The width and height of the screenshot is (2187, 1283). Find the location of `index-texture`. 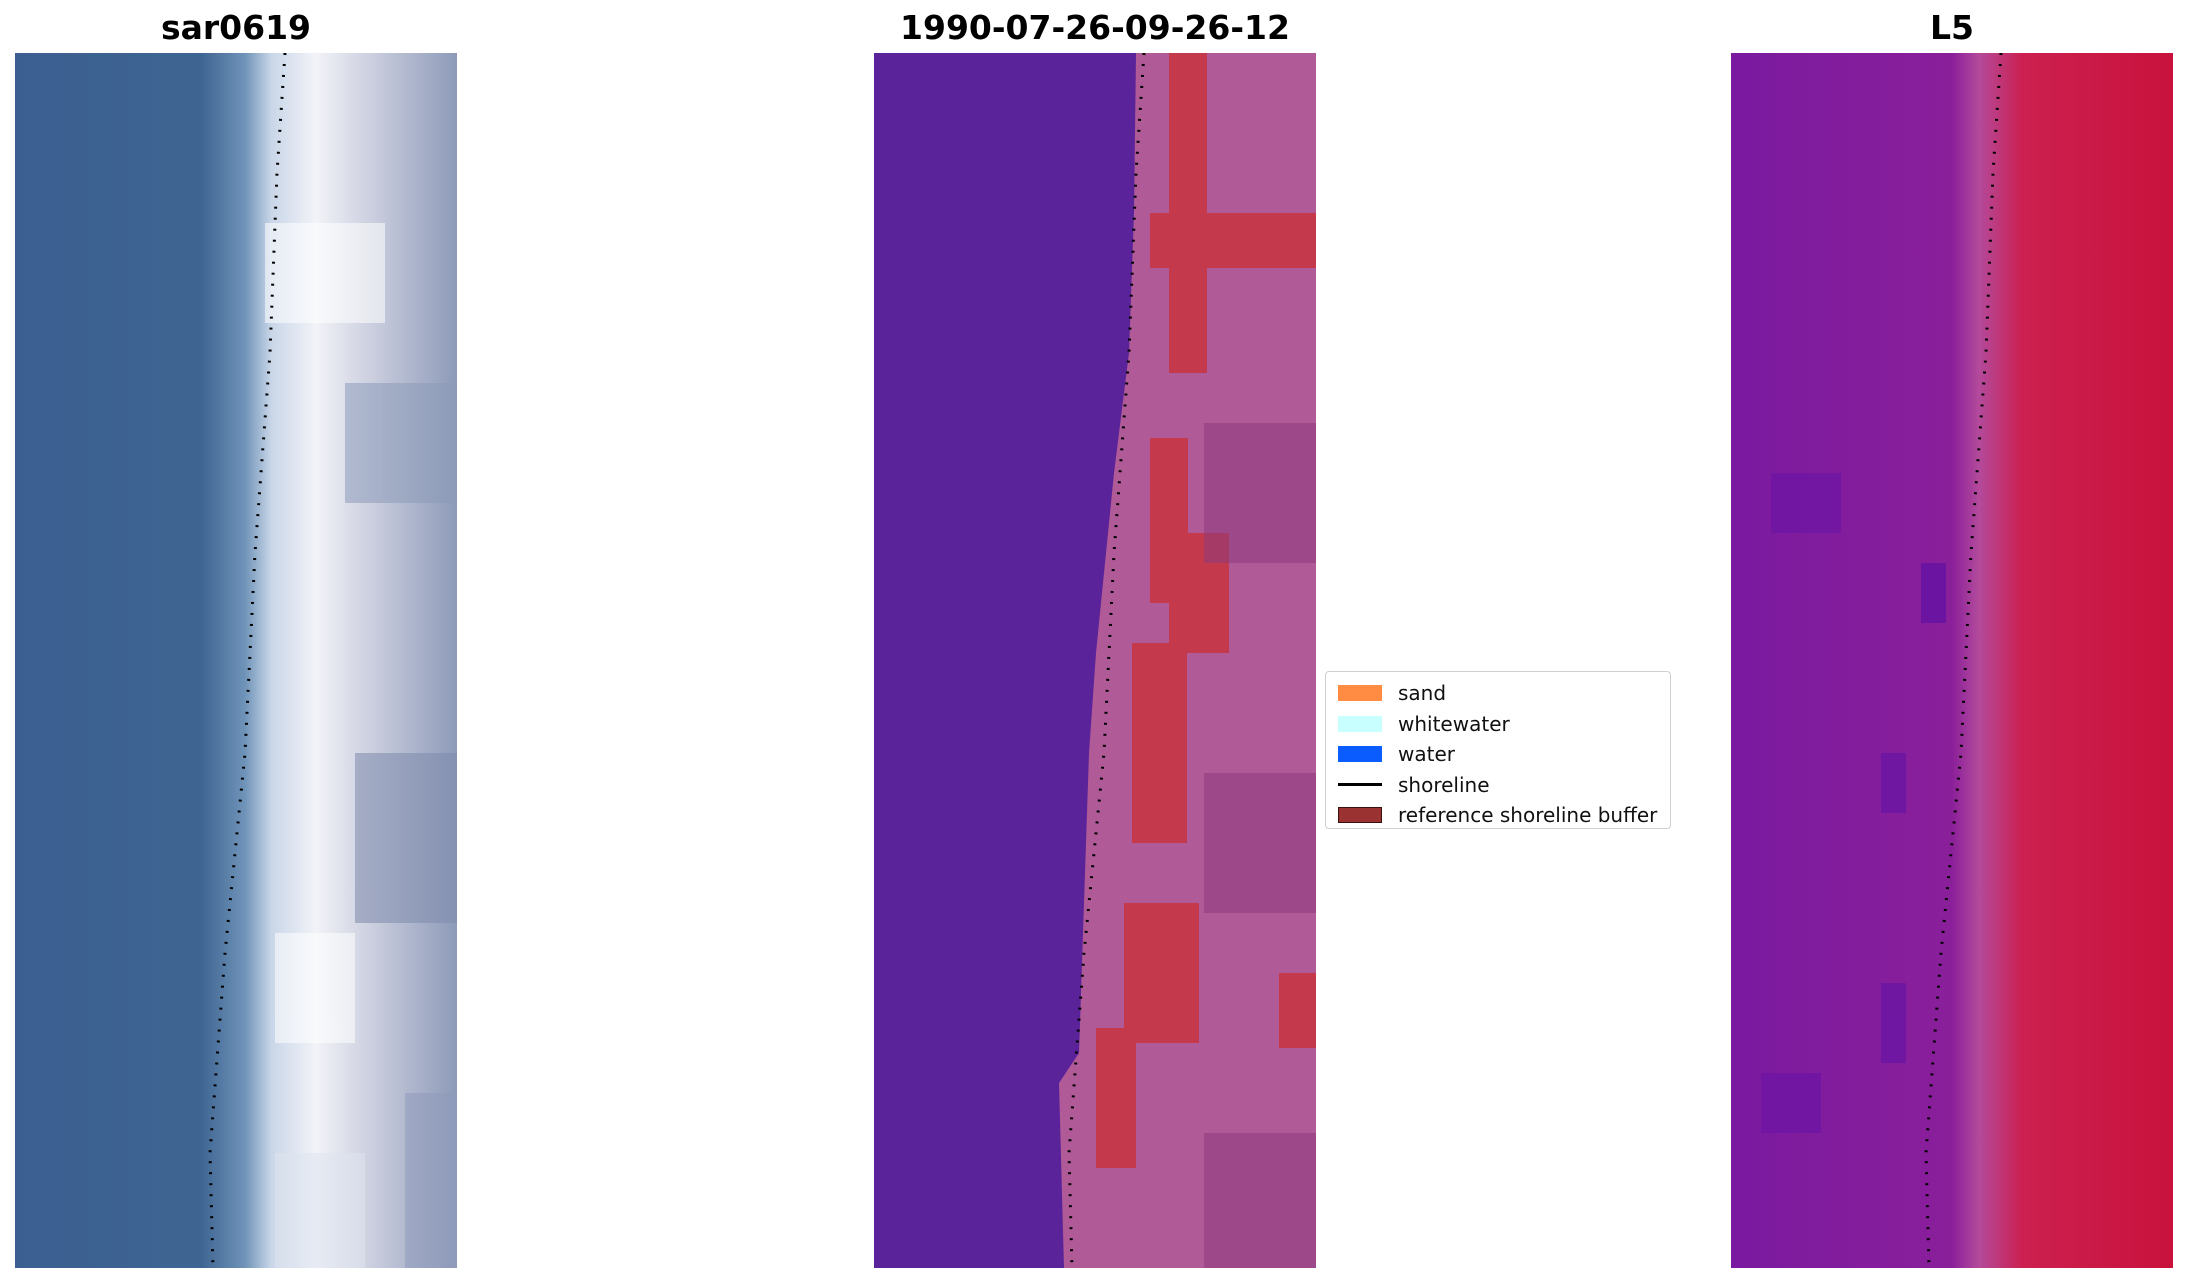

index-texture is located at coordinates (1853, 803).